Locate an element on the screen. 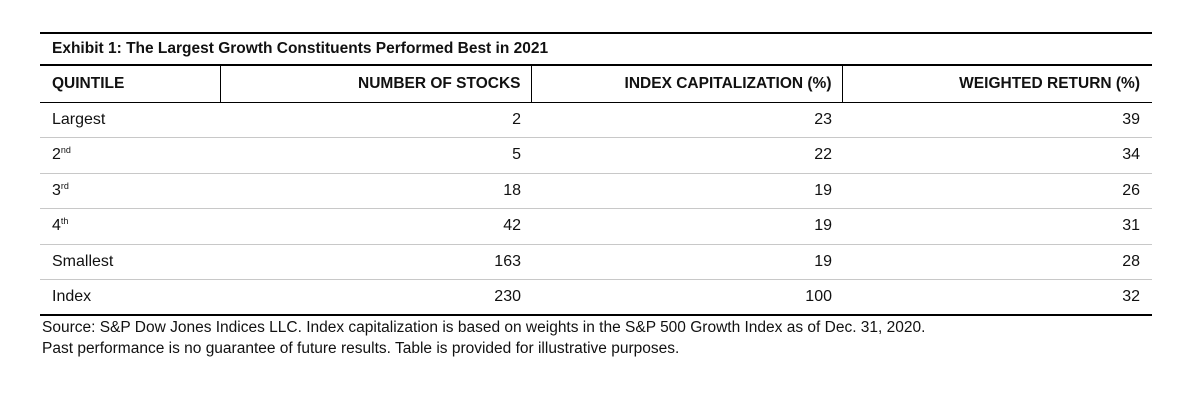 This screenshot has height=403, width=1200. column-header-quintile: QUINTILE is located at coordinates (130, 84).